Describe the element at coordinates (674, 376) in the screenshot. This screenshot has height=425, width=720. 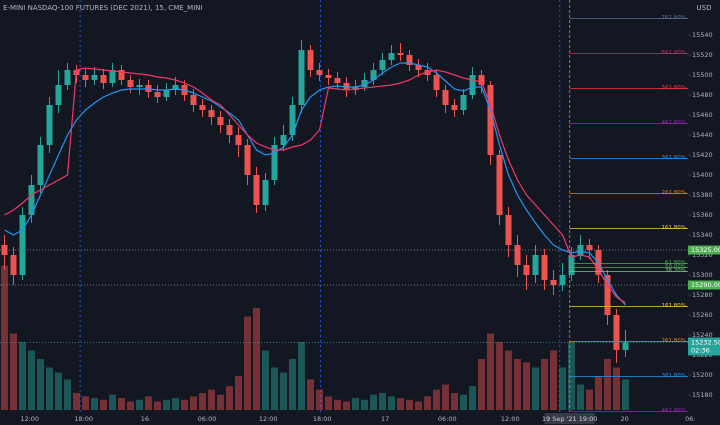
I see `fib-label: 361.80%` at that location.